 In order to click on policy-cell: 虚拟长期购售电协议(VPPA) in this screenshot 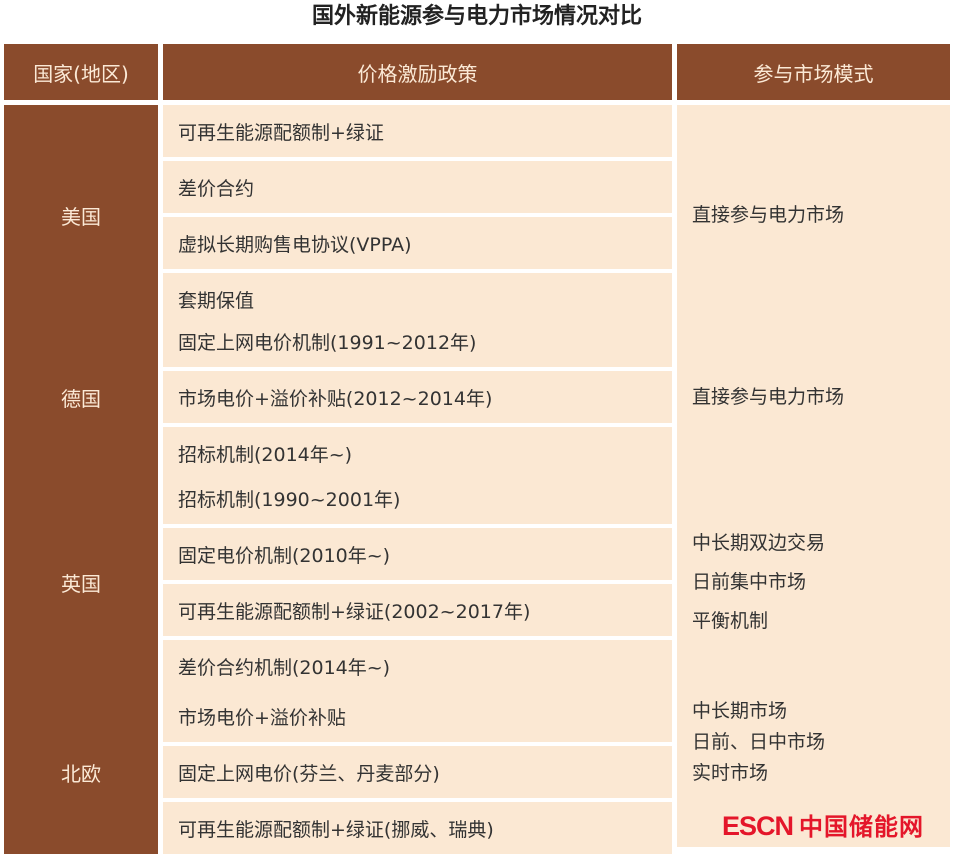, I will do `click(417, 243)`.